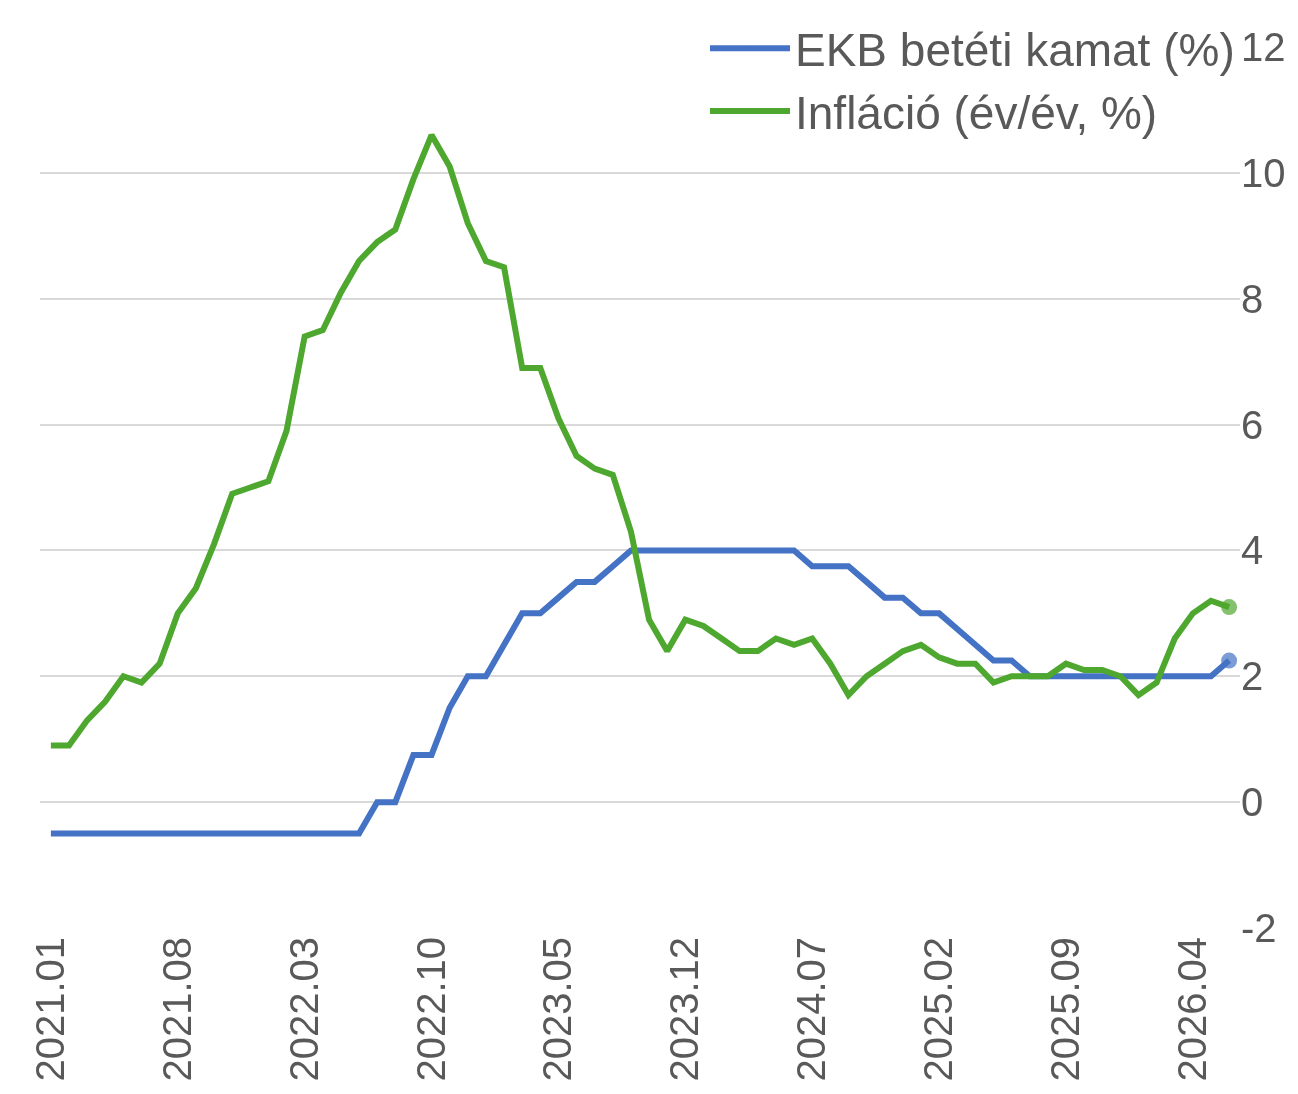 The image size is (1298, 1094). Describe the element at coordinates (176, 1009) in the screenshot. I see `x-tick-label: 2021.08` at that location.